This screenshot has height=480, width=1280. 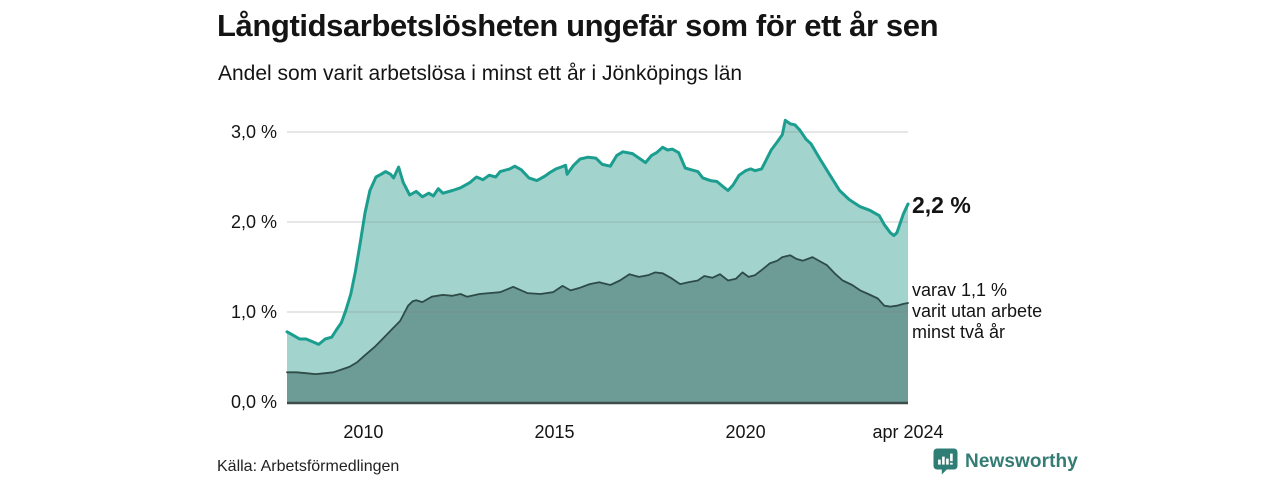 I want to click on series-line-arbetslosa-minst-tva-ar, so click(x=597, y=314).